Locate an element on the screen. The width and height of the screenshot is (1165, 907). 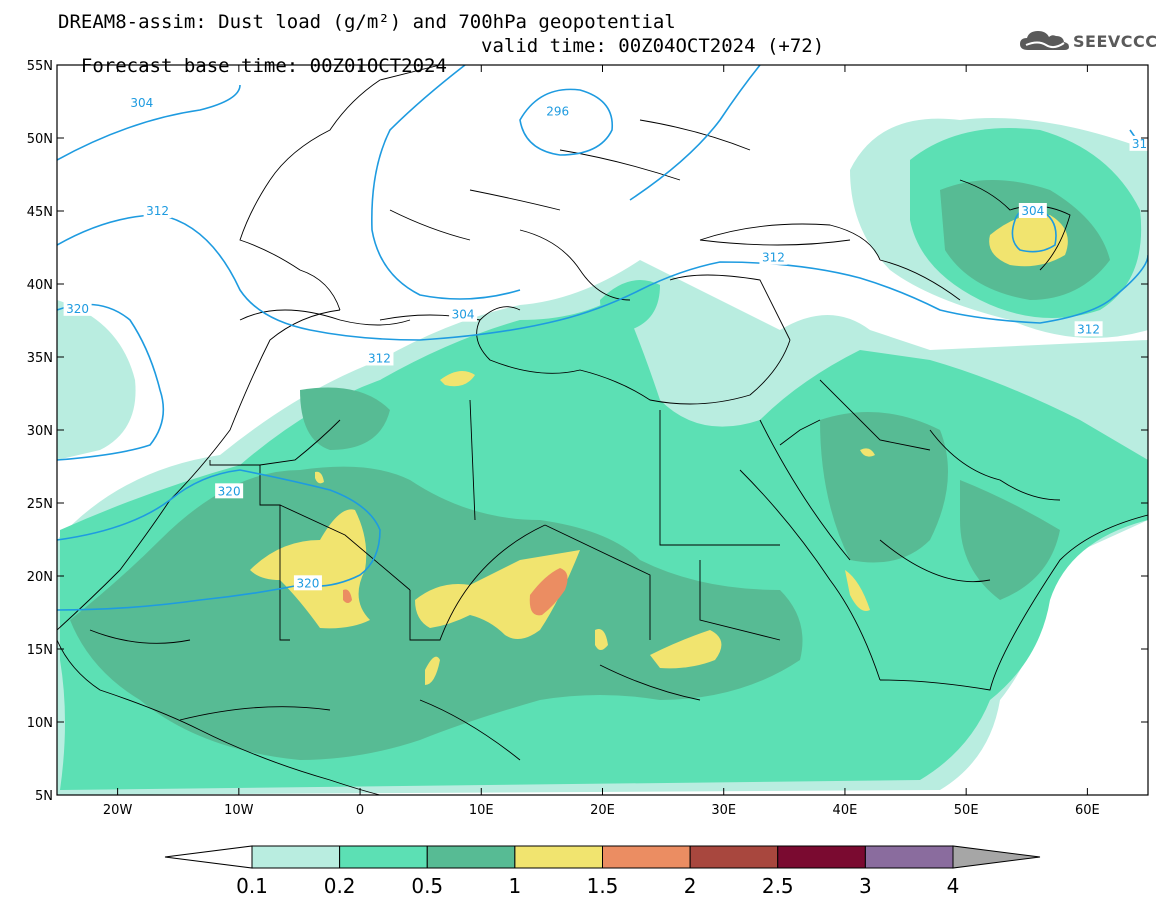
colorbar-label: 4 is located at coordinates (953, 886).